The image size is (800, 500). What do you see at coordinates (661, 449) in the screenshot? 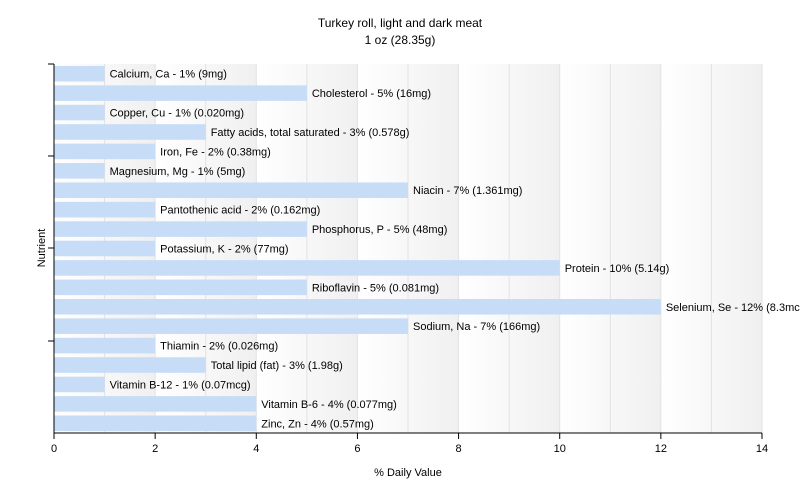
I see `x-tick-label: 12` at bounding box center [661, 449].